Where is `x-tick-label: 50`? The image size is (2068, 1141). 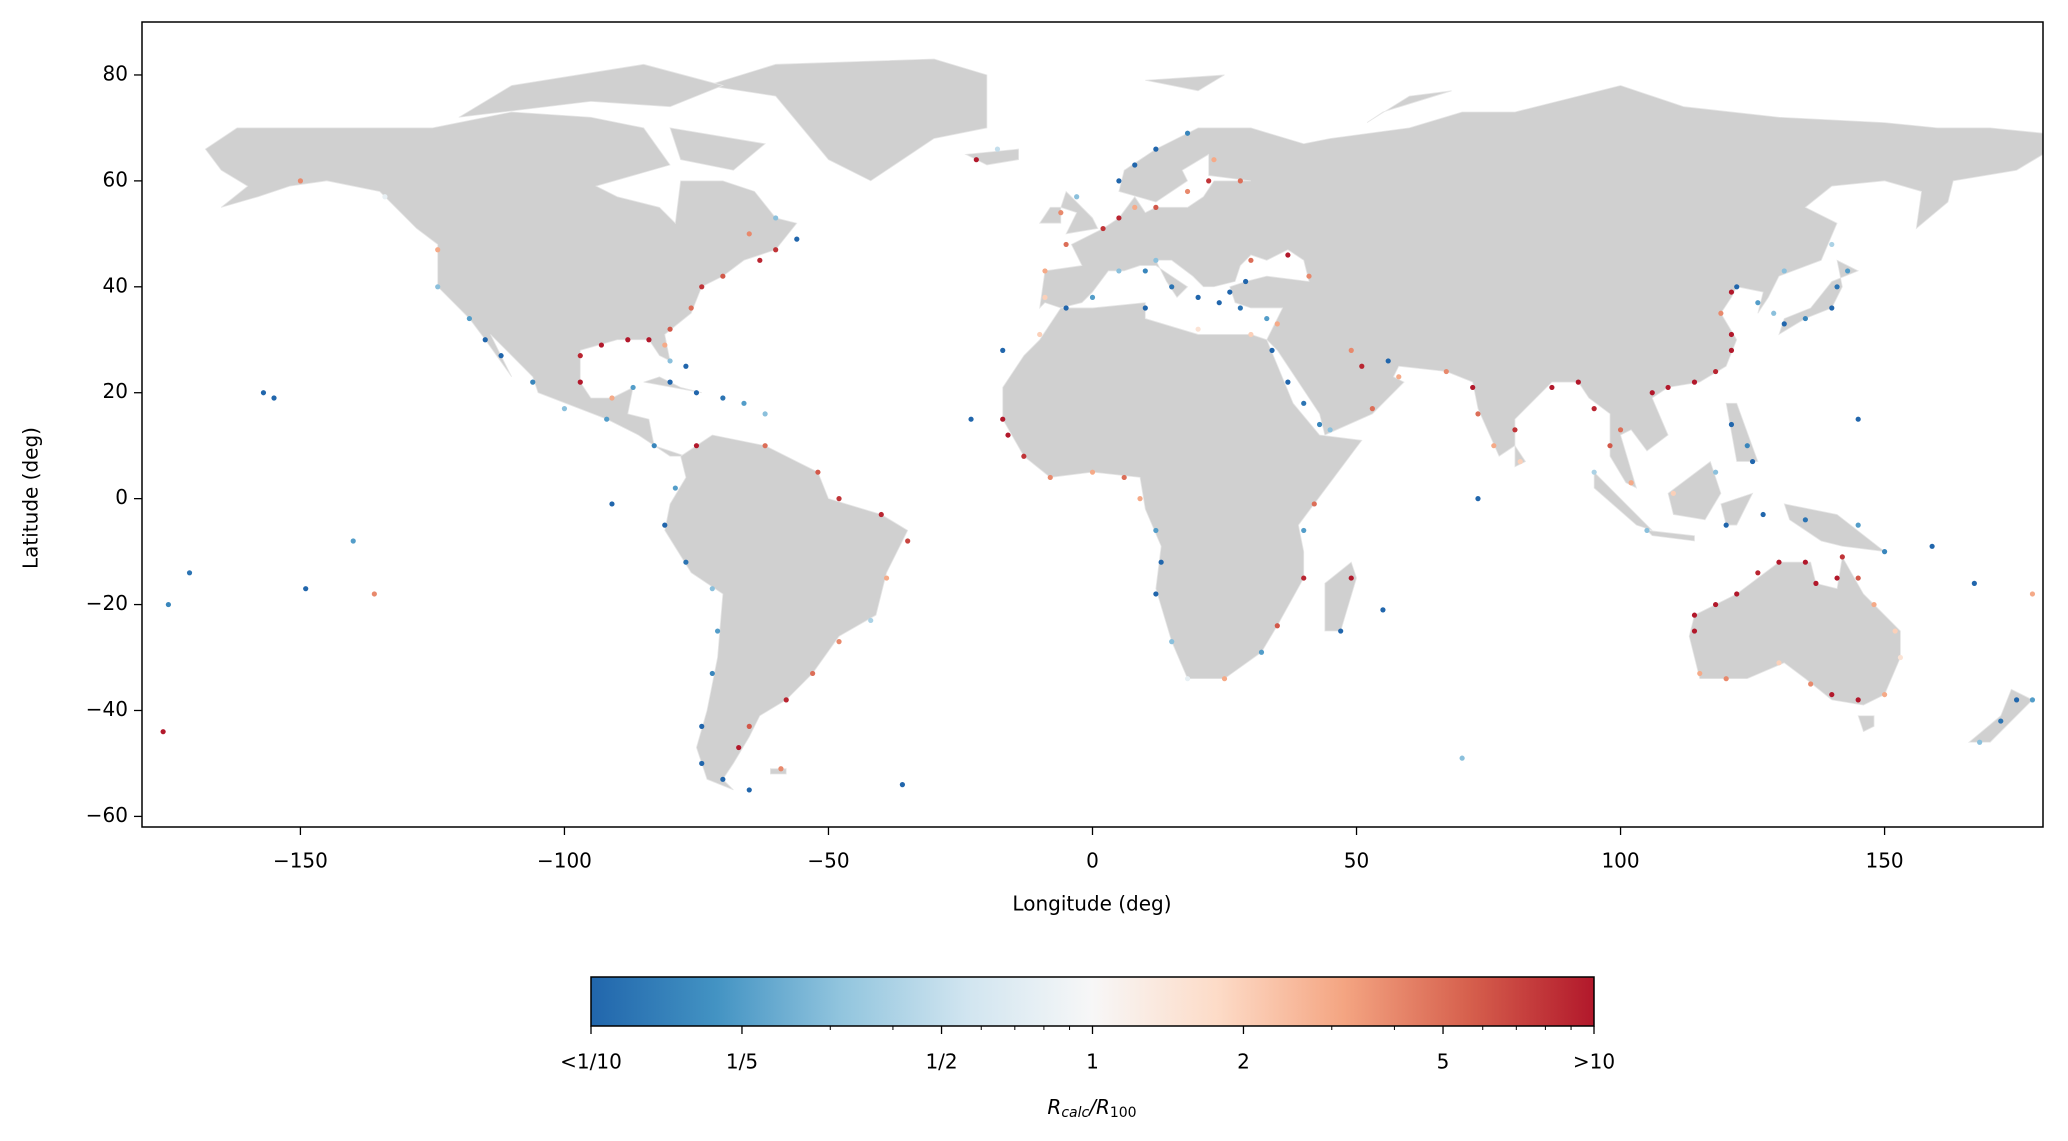
x-tick-label: 50 is located at coordinates (1356, 861).